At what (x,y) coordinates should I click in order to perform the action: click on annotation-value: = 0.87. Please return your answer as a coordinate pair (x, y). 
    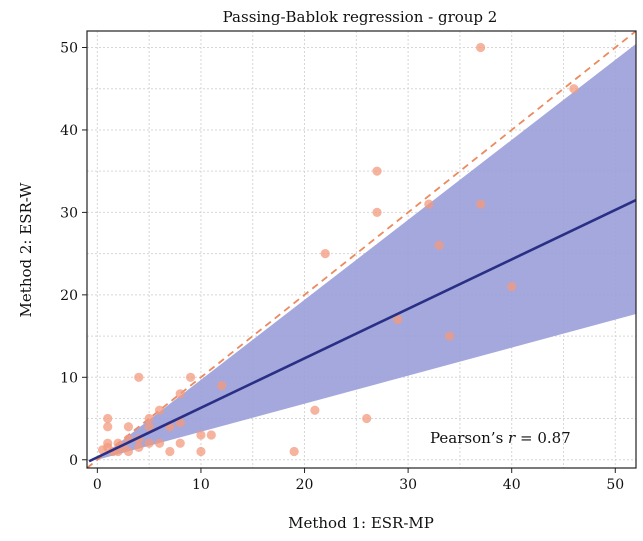
    Looking at the image, I should click on (543, 438).